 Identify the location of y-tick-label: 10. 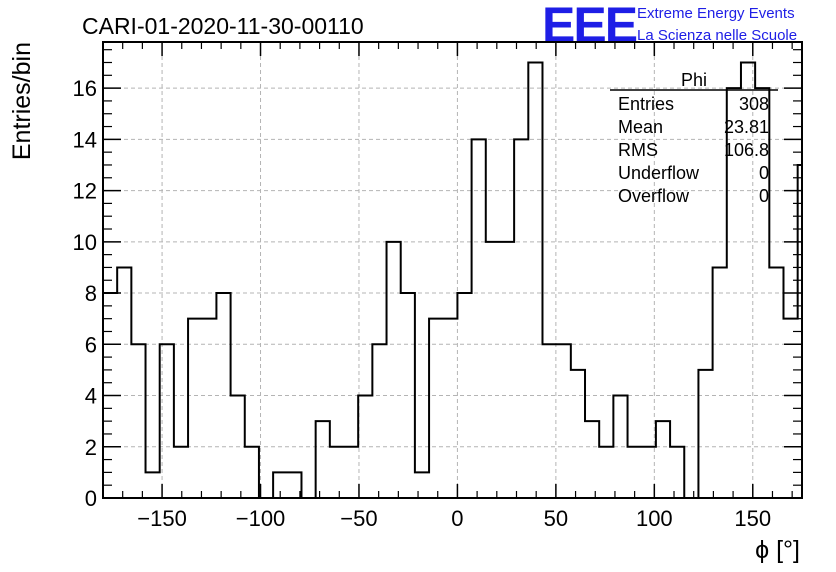
(85, 242).